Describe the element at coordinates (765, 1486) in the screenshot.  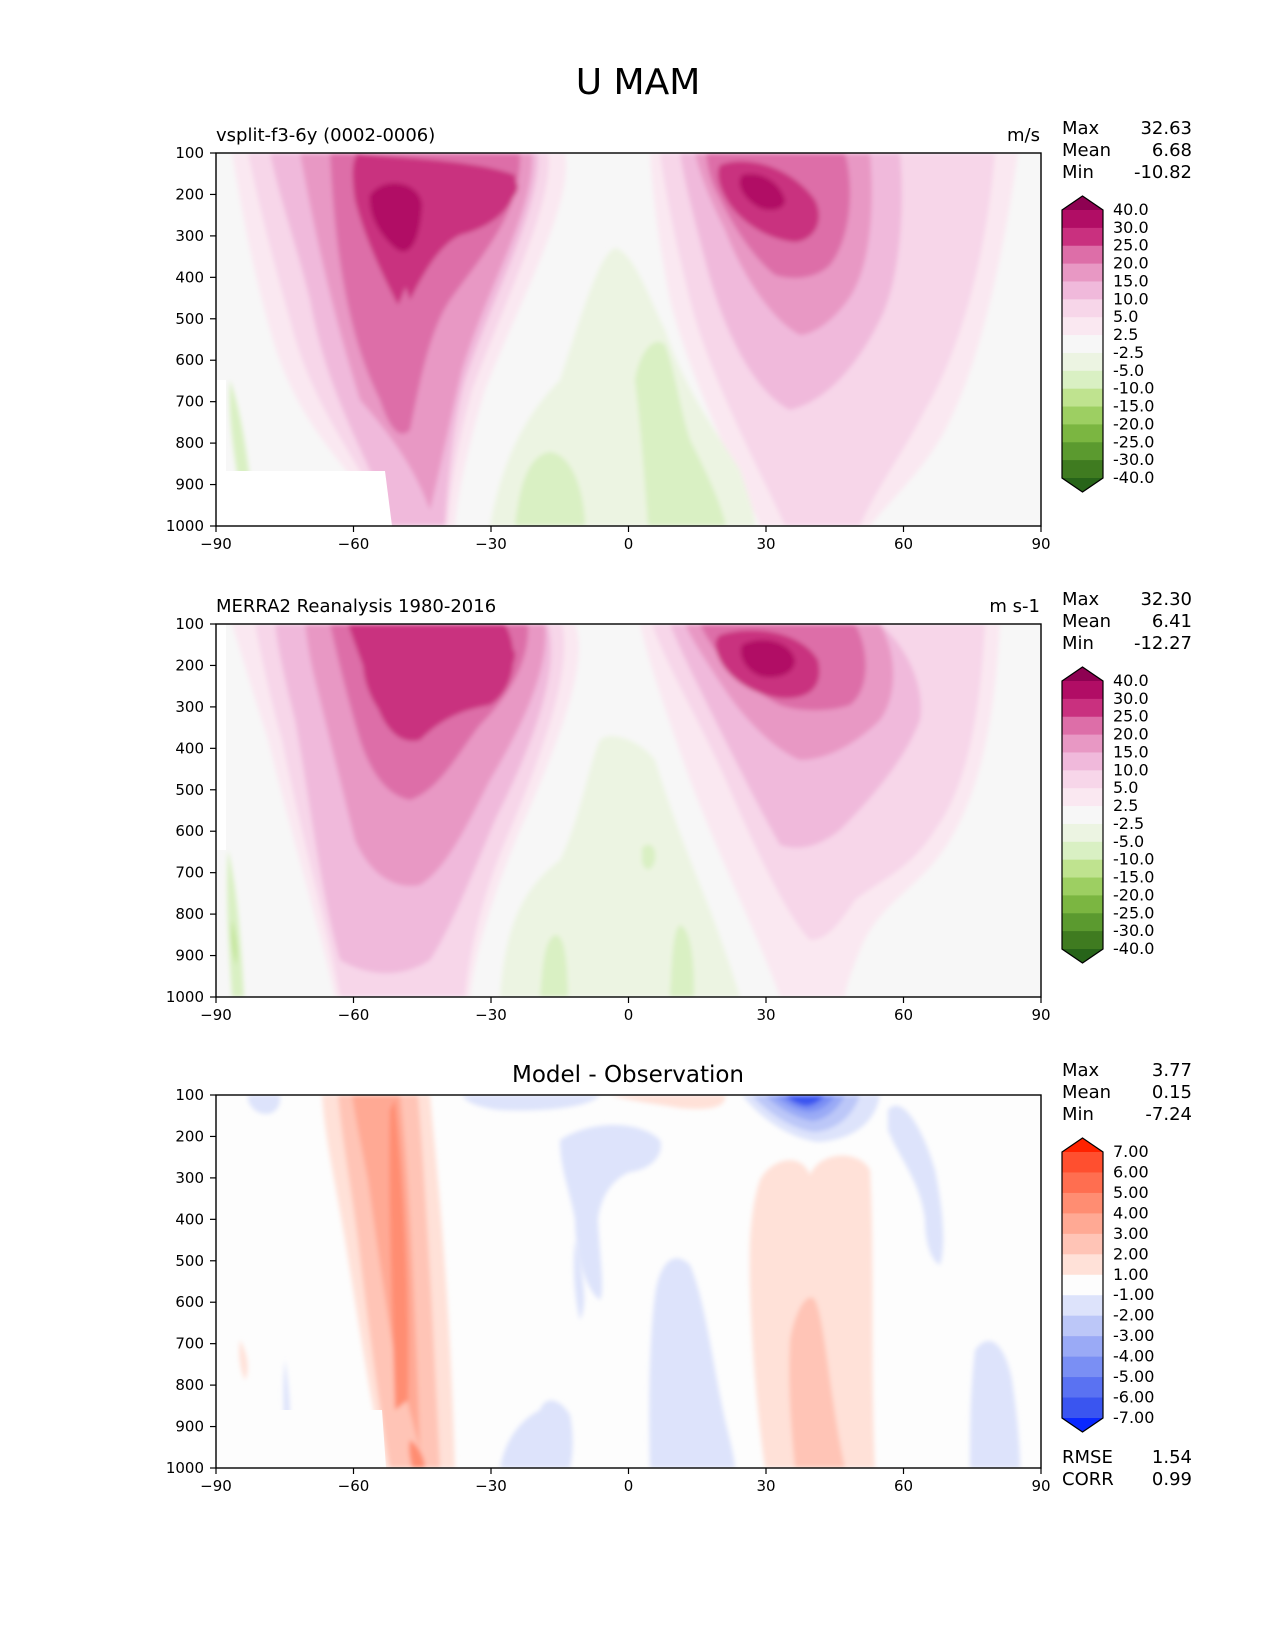
I see `x-tick-label: 30` at that location.